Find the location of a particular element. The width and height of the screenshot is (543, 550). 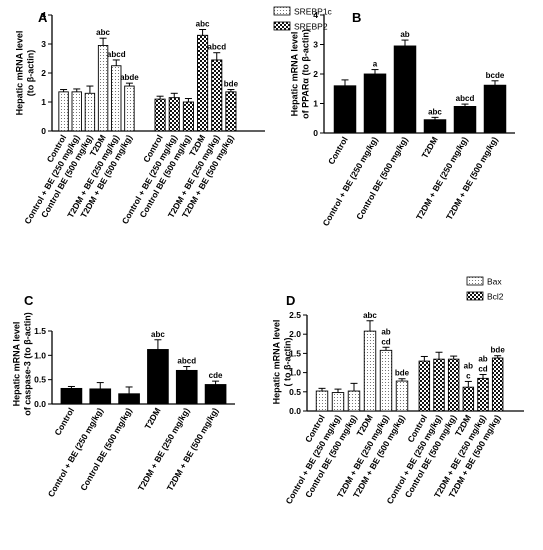

legend-label: SREBP1c is located at coordinates (313, 12).